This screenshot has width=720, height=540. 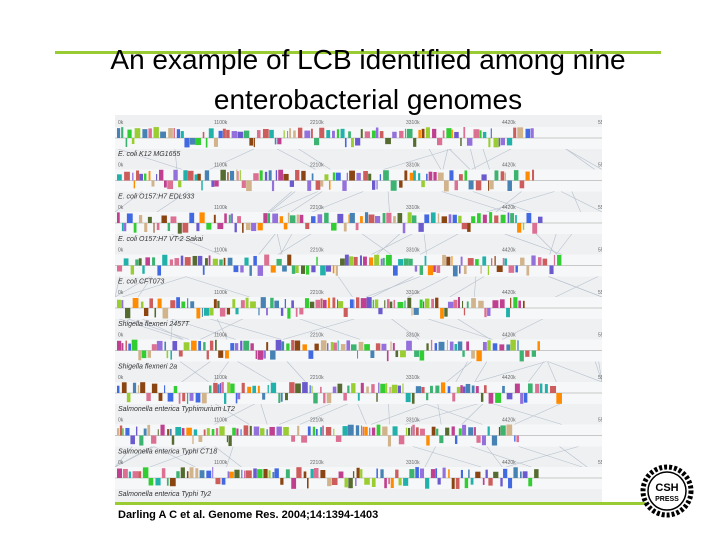 What do you see at coordinates (176, 409) in the screenshot?
I see `genome-label: Salmonella enterica Typhimurium LT2` at bounding box center [176, 409].